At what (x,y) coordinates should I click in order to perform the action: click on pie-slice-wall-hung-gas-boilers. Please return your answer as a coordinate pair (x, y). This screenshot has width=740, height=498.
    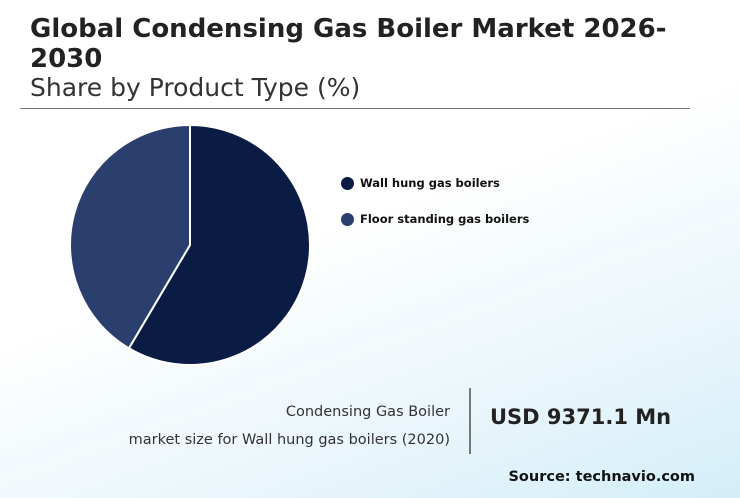
    Looking at the image, I should click on (219, 244).